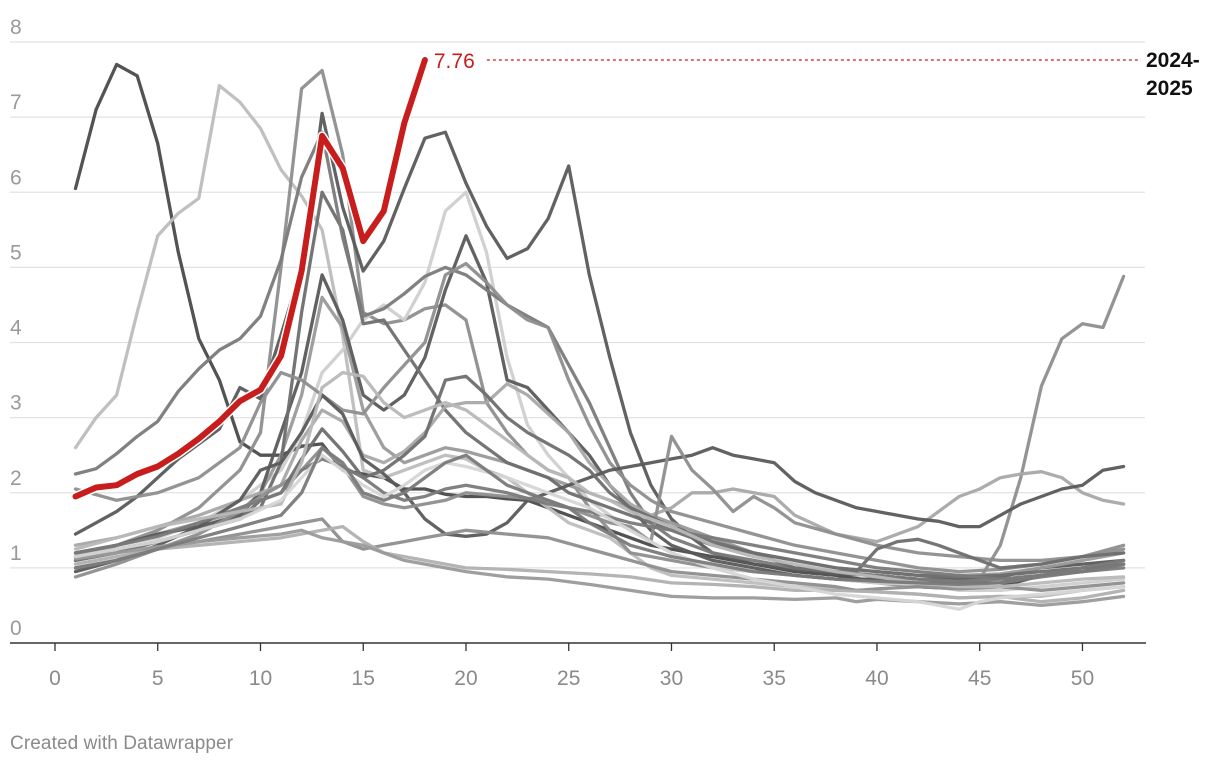 This screenshot has width=1220, height=768. What do you see at coordinates (16, 102) in the screenshot?
I see `y-tick-label: 7` at bounding box center [16, 102].